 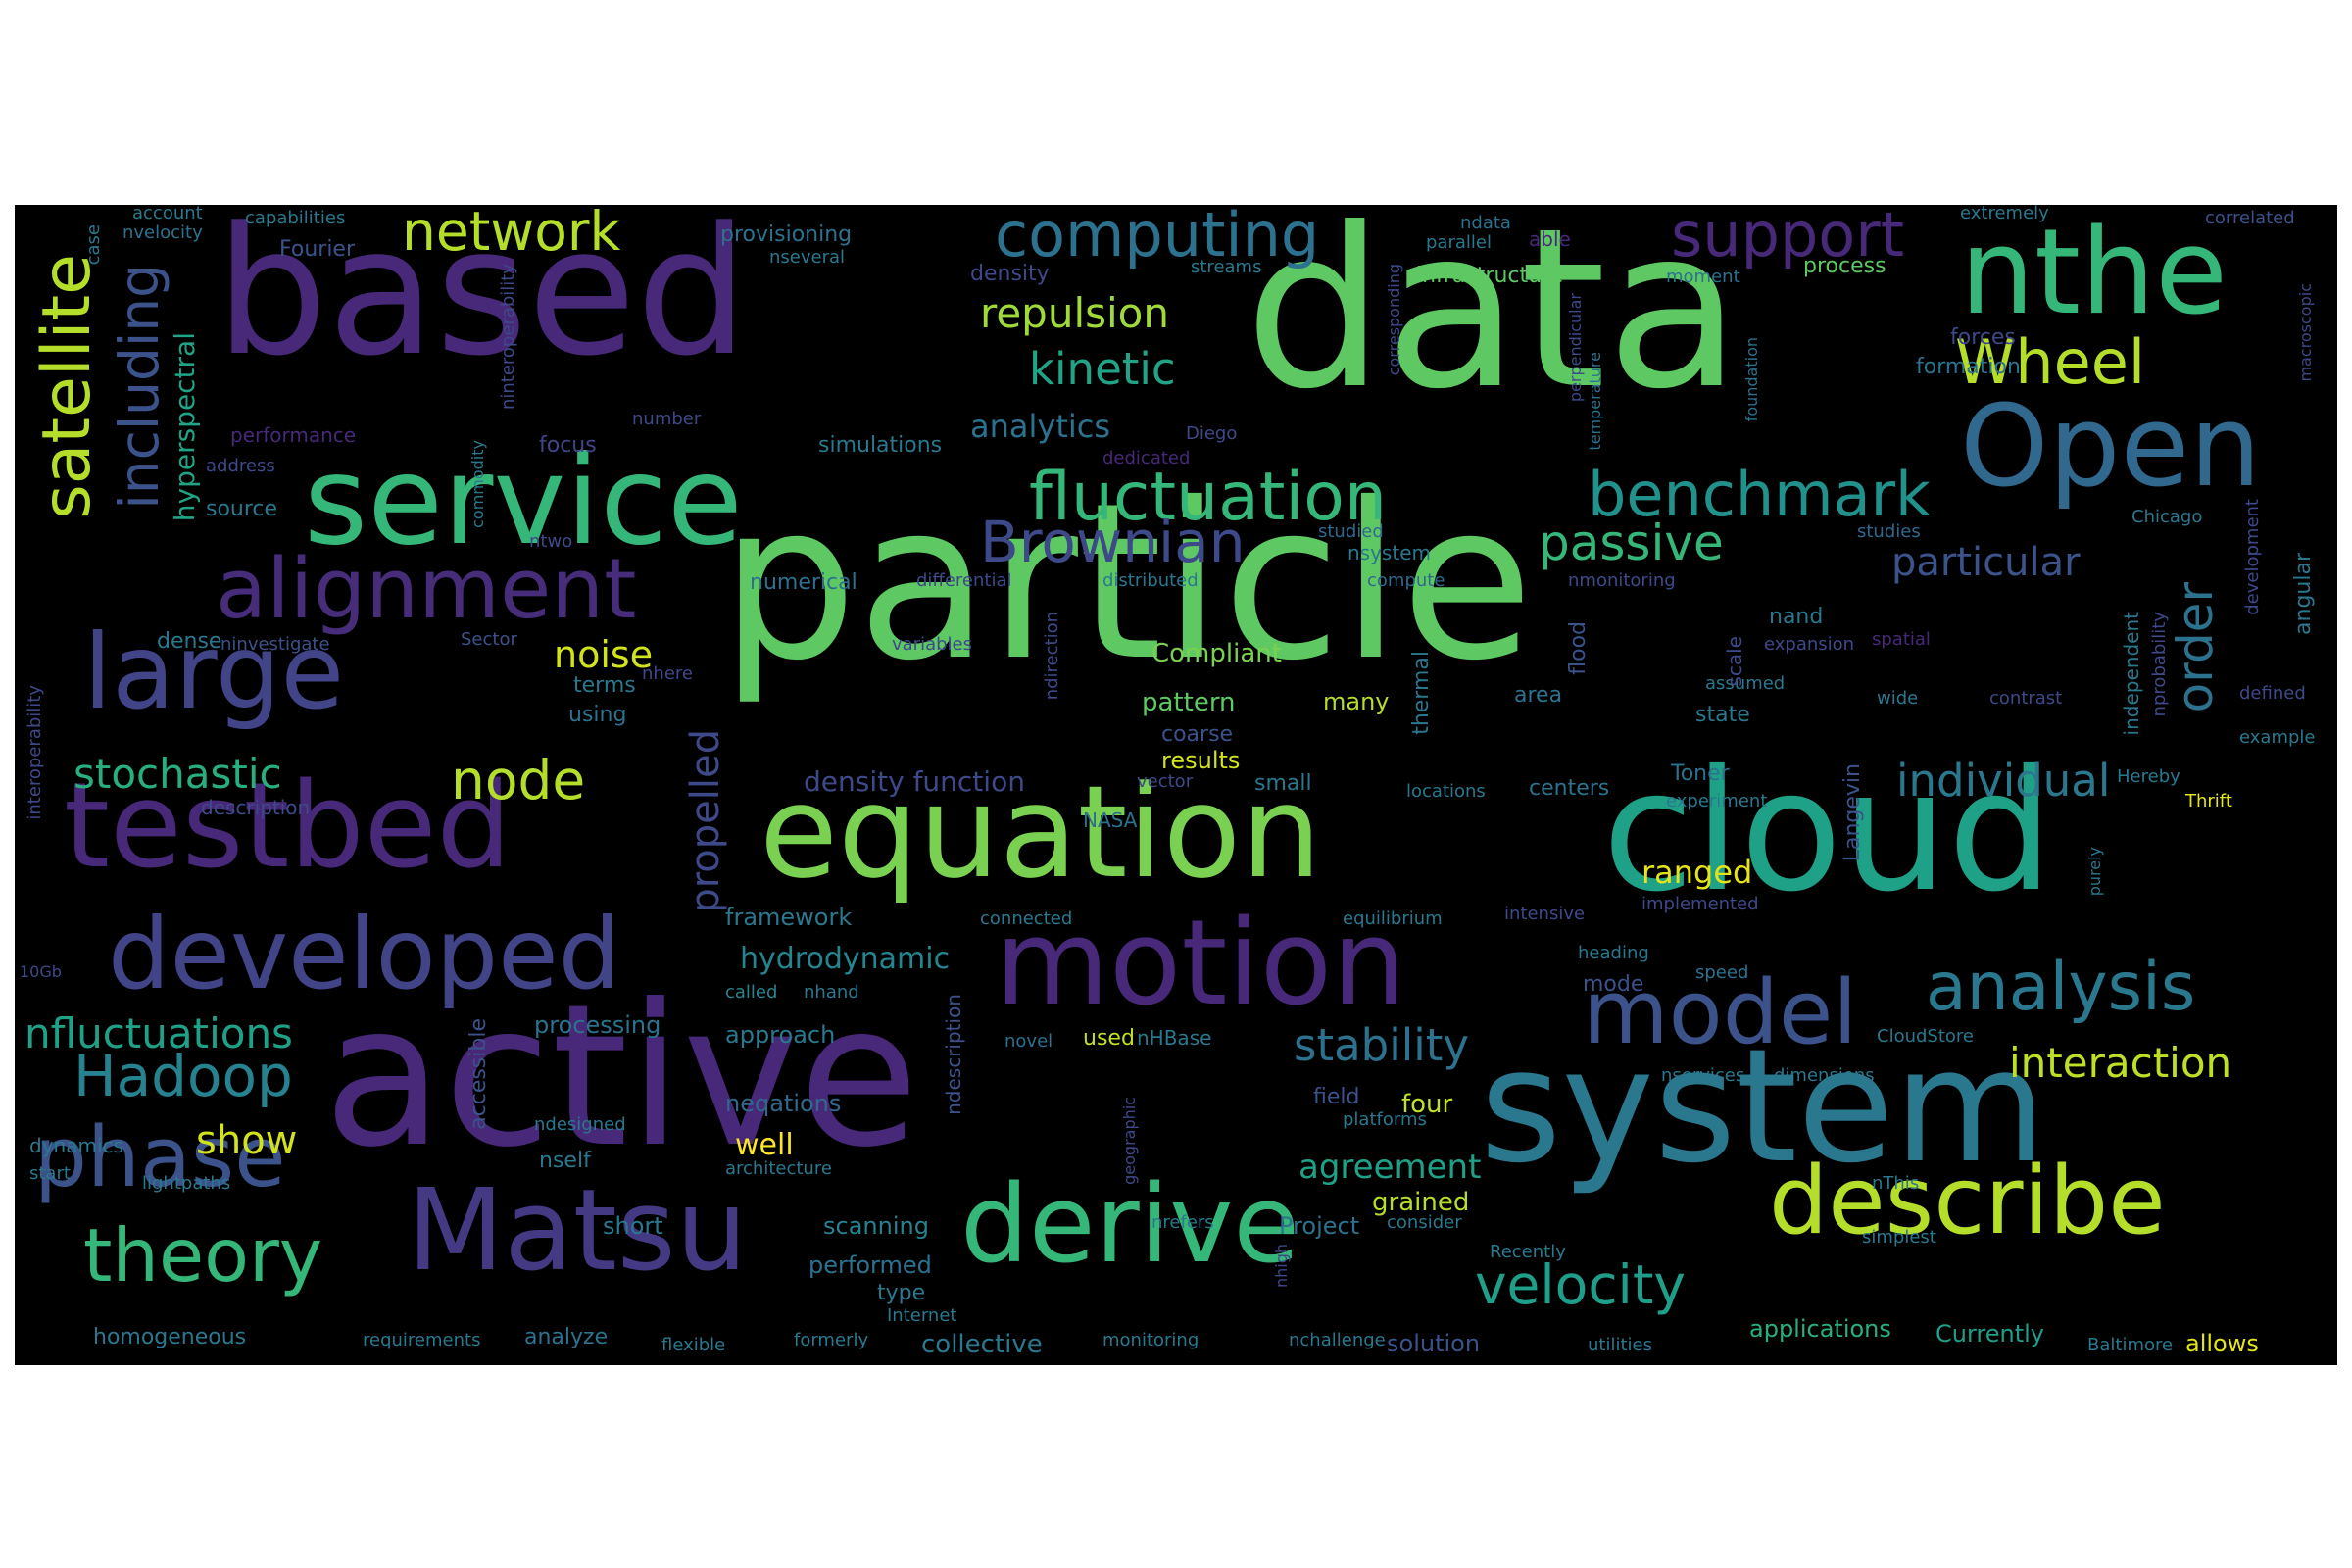 What do you see at coordinates (1226, 267) in the screenshot?
I see `word-streams: streams` at bounding box center [1226, 267].